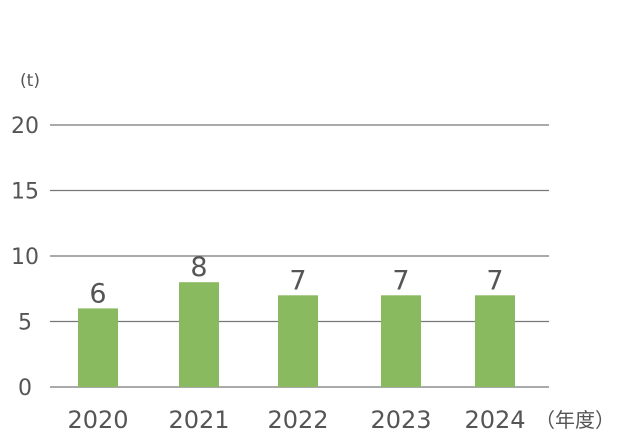 The height and width of the screenshot is (439, 627). What do you see at coordinates (575, 420) in the screenshot?
I see `x-axis-unit-label: （年度）` at bounding box center [575, 420].